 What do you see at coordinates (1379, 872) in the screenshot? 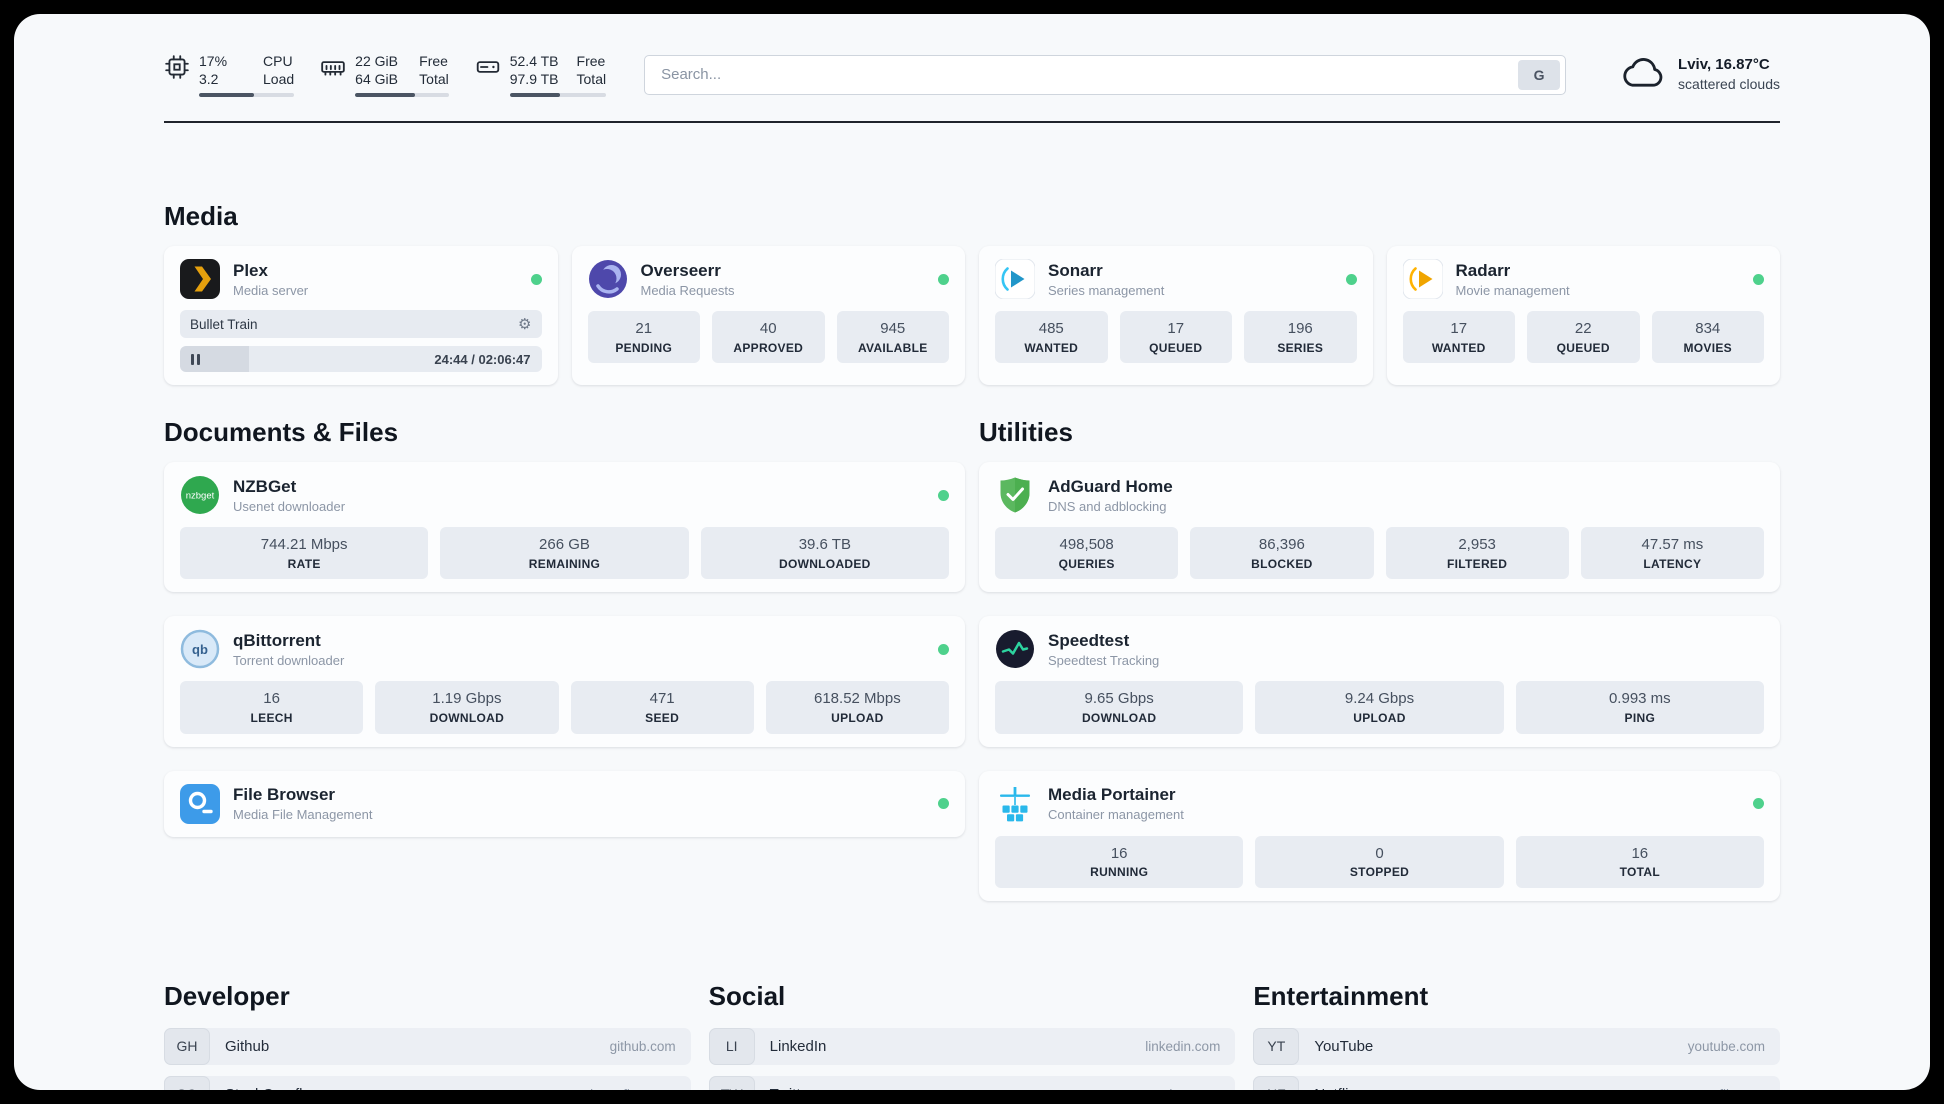
I see `stat-label: STOPPED` at bounding box center [1379, 872].